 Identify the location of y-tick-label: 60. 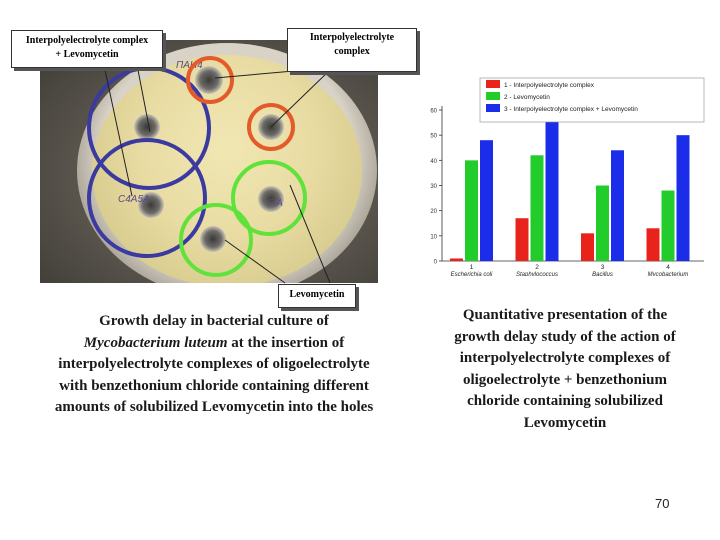
(433, 112).